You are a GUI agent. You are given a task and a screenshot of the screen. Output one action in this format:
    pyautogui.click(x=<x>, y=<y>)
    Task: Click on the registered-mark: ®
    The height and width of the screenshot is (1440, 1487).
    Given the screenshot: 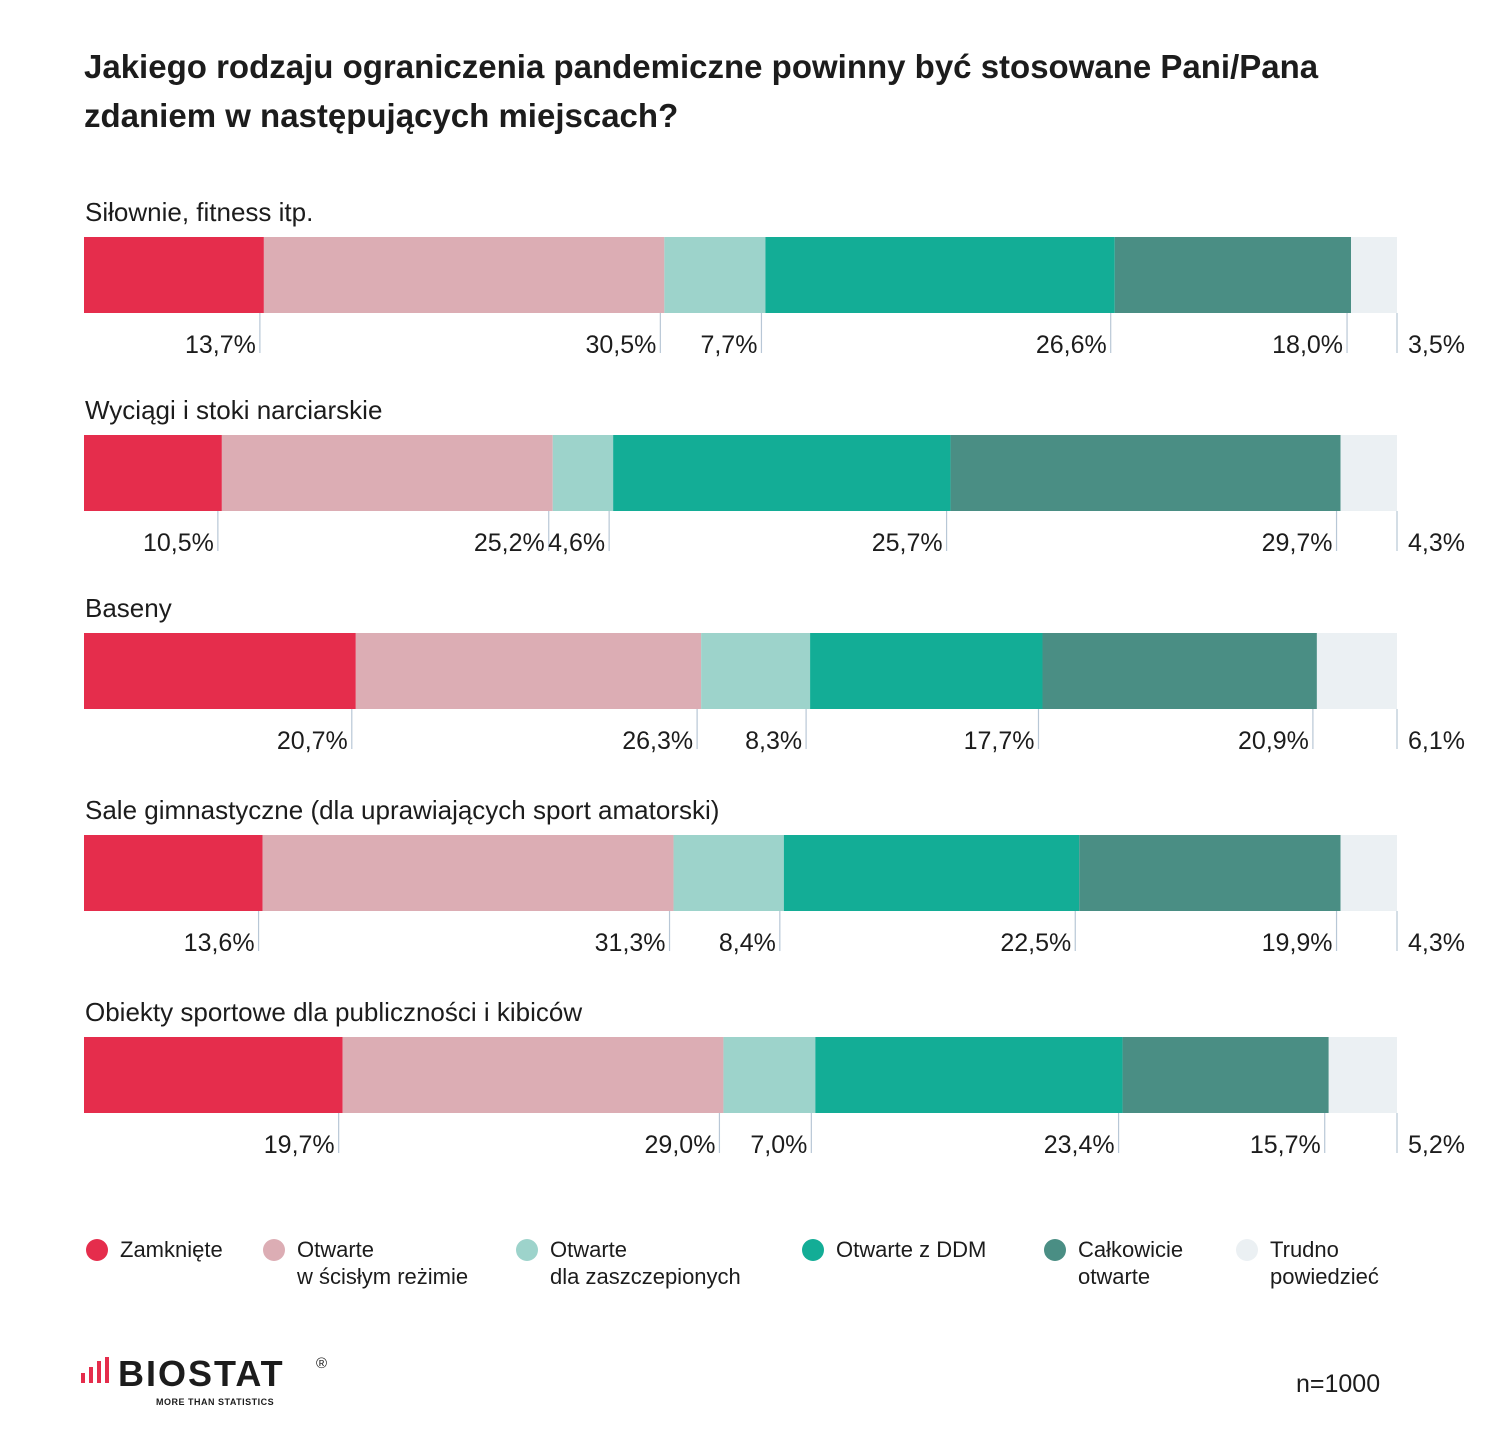 What is the action you would take?
    pyautogui.click(x=322, y=1363)
    